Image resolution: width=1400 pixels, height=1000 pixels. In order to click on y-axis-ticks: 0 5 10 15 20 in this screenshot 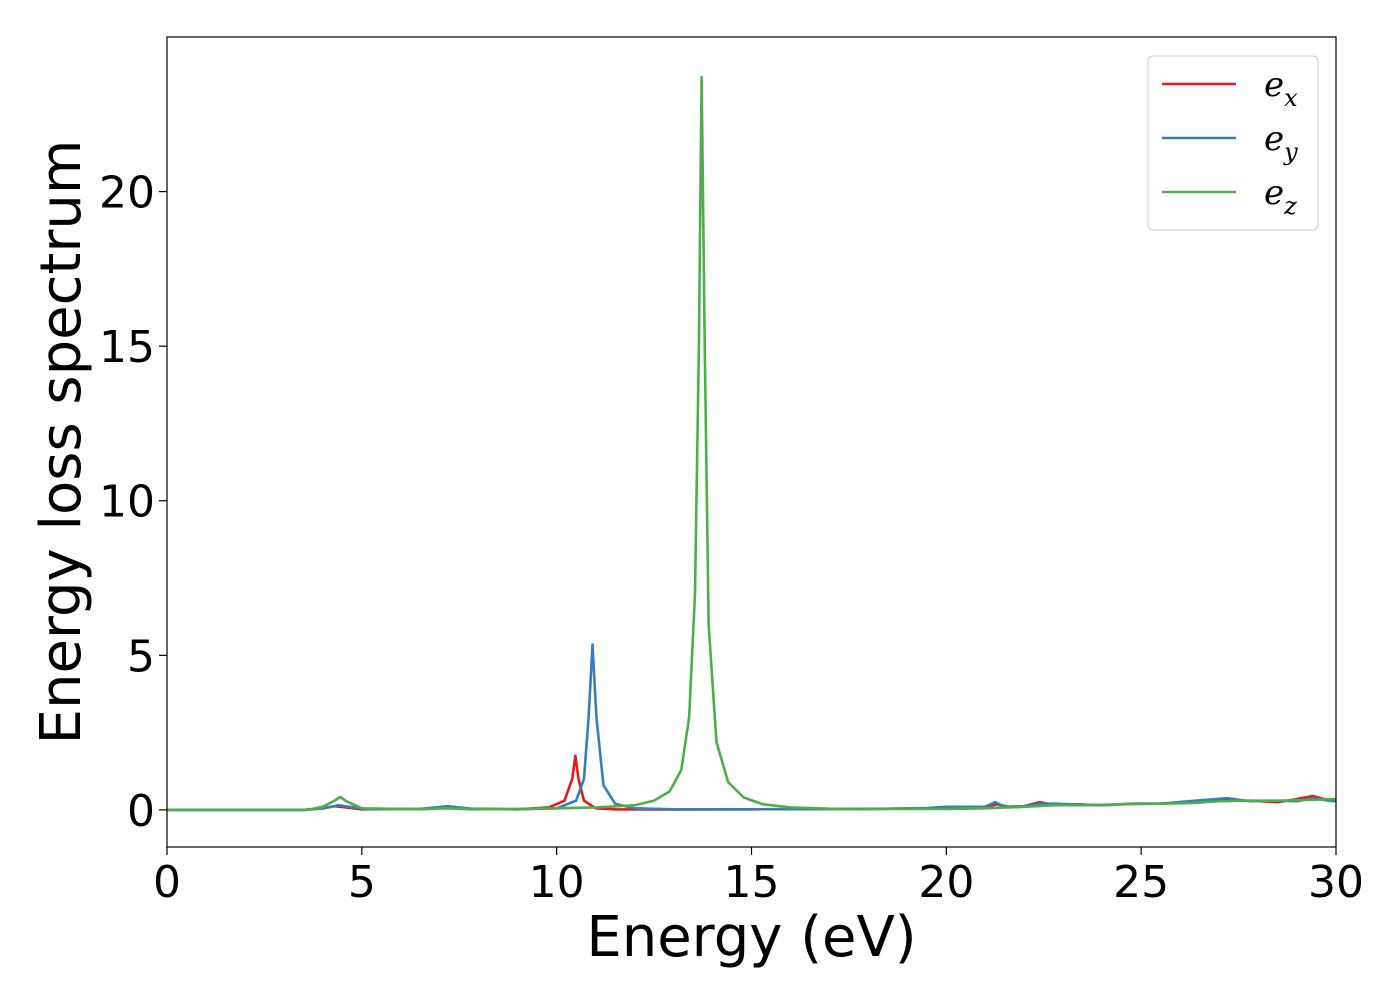, I will do `click(133, 502)`.